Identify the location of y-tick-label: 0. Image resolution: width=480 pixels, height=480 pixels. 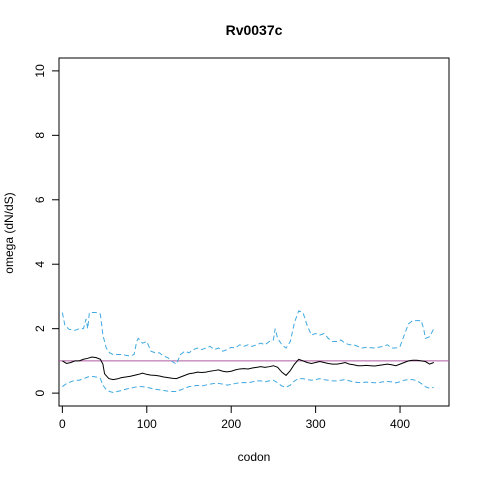
(40, 392).